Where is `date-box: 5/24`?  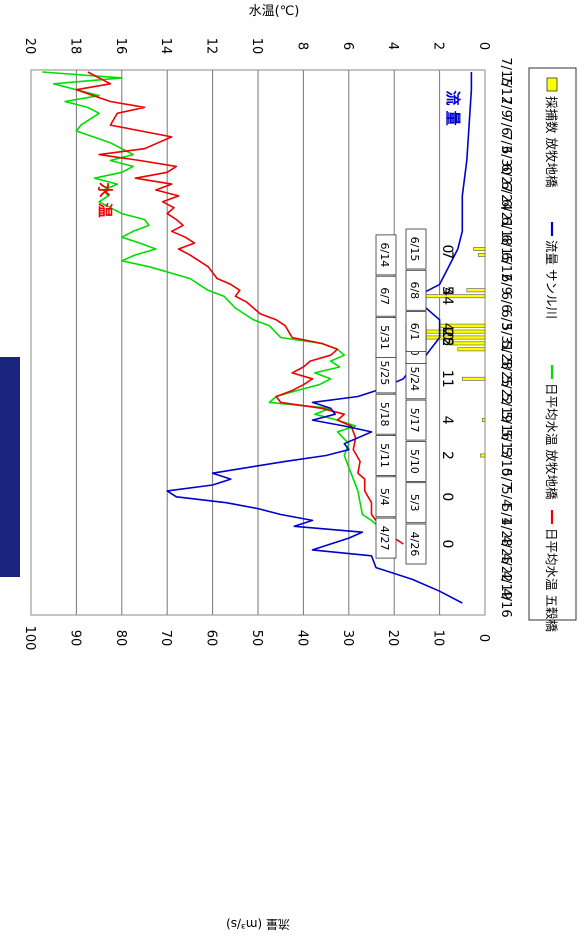 date-box: 5/24 is located at coordinates (416, 379).